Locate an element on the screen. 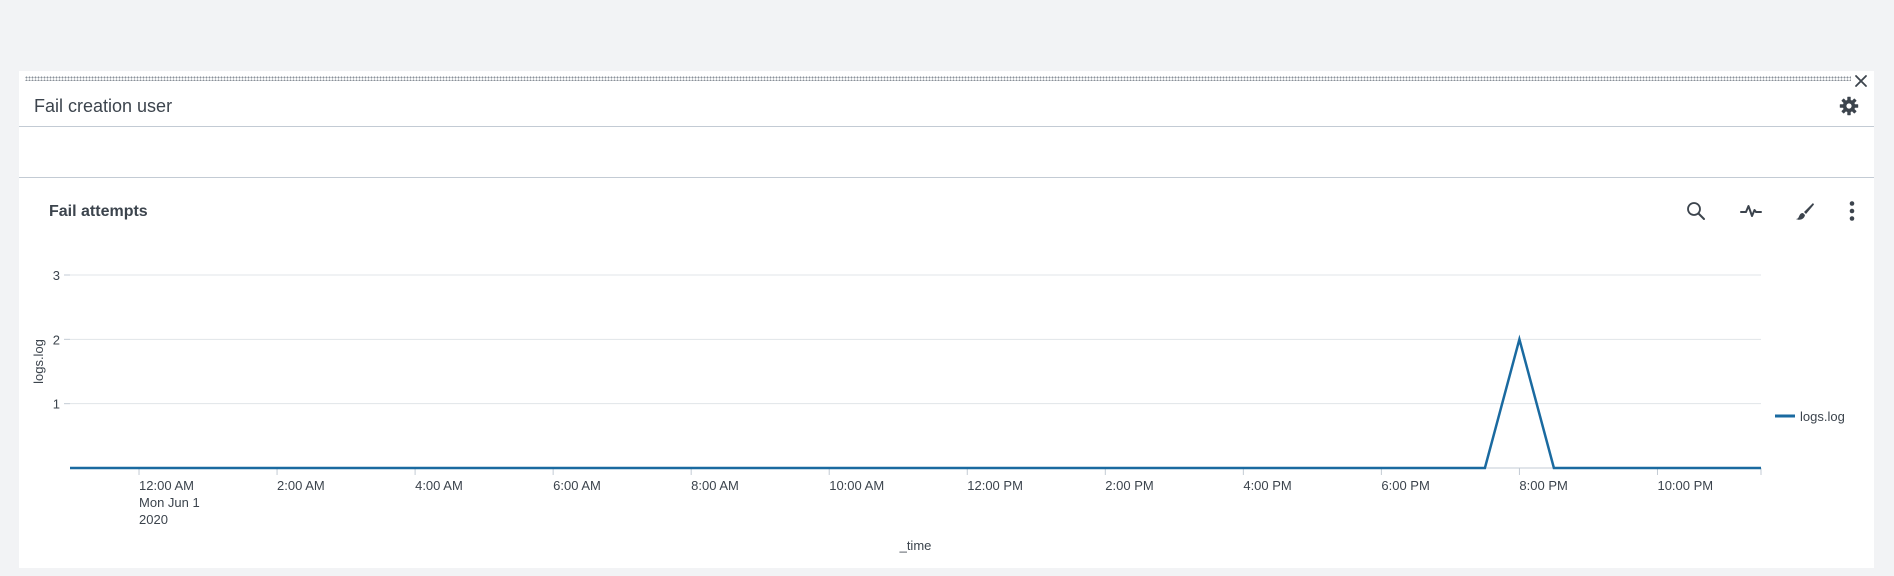 The width and height of the screenshot is (1894, 576). paintbrush-icon is located at coordinates (1805, 211).